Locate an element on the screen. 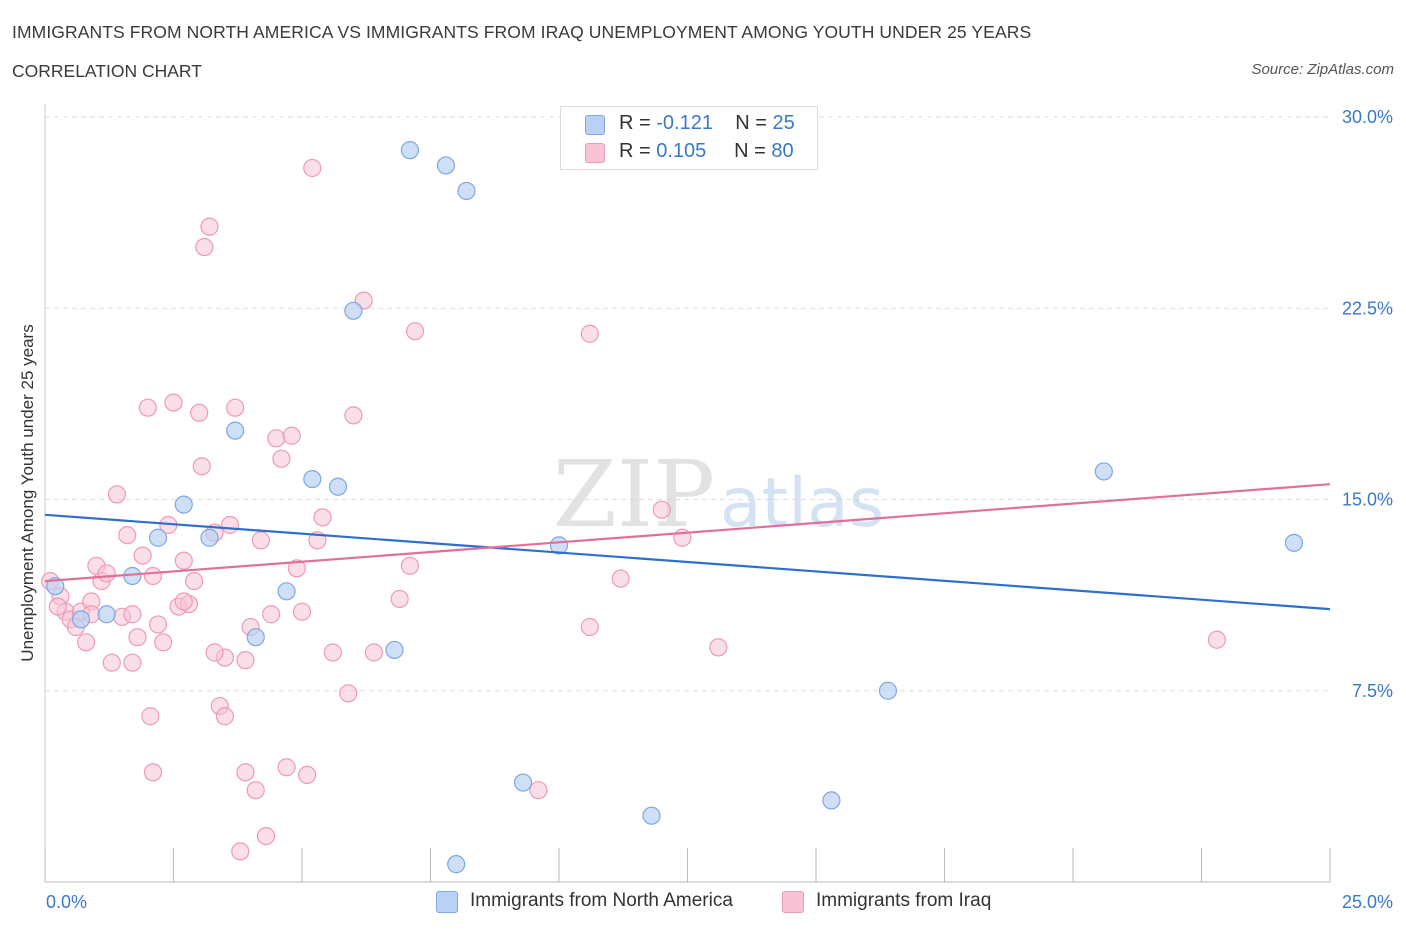 This screenshot has width=1406, height=930. y-tick-label: 15.0% is located at coordinates (1367, 500).